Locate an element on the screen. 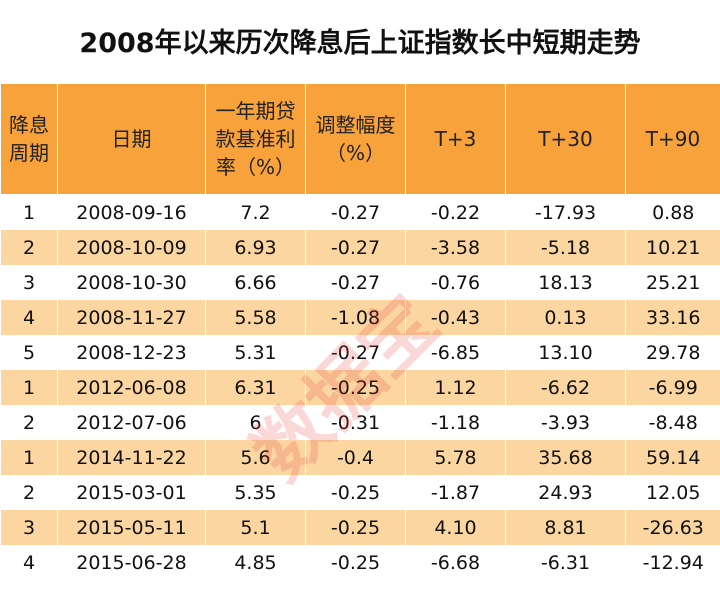  table-row: 5 2008-12-23 5.31 -0.27 -6.85 13.10 29.78 is located at coordinates (360, 352).